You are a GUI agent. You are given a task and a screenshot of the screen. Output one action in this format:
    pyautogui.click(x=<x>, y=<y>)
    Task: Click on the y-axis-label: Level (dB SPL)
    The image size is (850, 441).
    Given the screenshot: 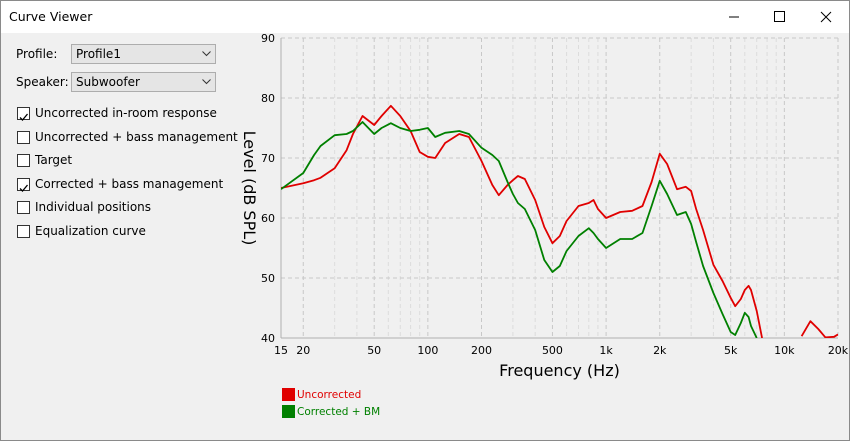 What is the action you would take?
    pyautogui.click(x=249, y=188)
    